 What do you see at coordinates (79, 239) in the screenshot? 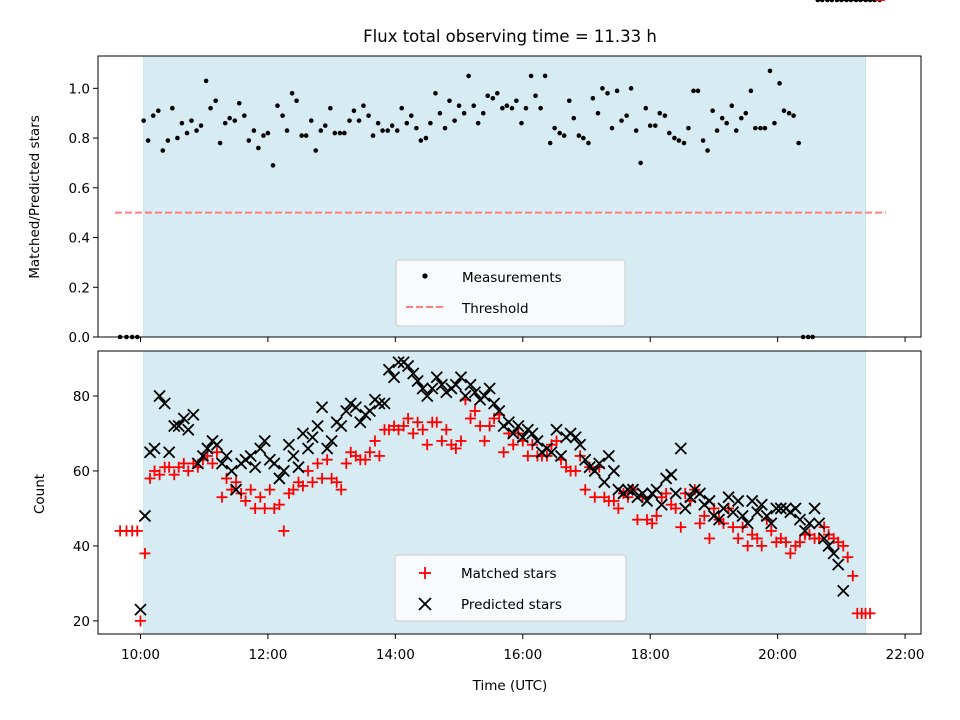
I see `y-tick-label: 0.4` at bounding box center [79, 239].